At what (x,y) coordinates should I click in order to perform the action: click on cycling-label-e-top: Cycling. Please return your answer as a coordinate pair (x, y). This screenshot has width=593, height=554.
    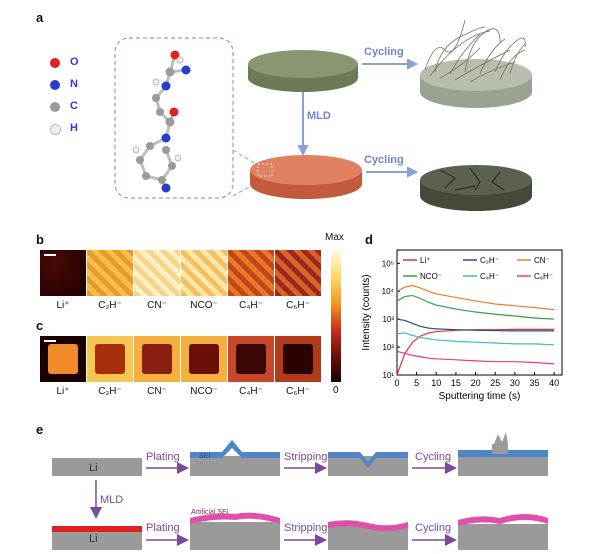
    Looking at the image, I should click on (433, 457).